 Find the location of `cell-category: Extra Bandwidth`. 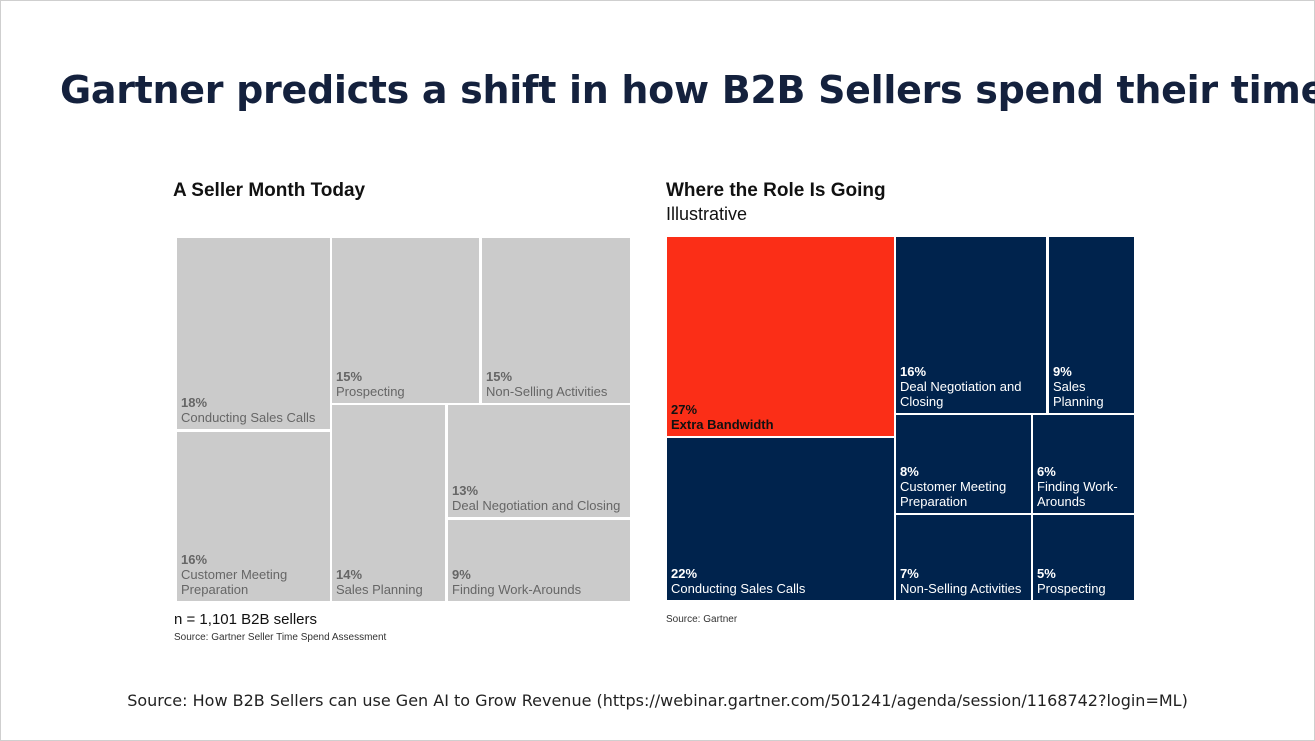

cell-category: Extra Bandwidth is located at coordinates (722, 424).